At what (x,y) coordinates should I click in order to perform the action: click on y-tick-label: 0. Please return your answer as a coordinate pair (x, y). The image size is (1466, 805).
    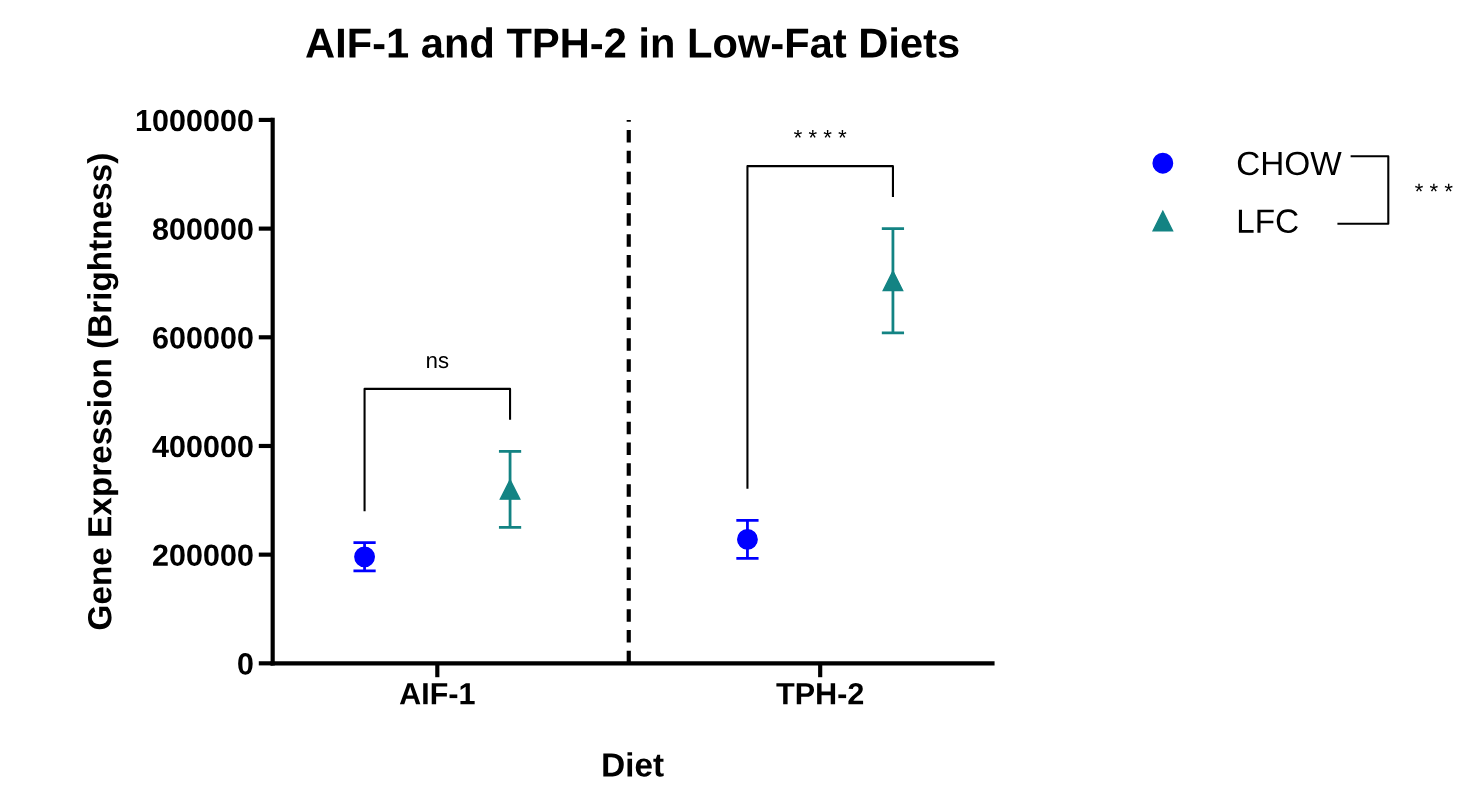
    Looking at the image, I should click on (245, 664).